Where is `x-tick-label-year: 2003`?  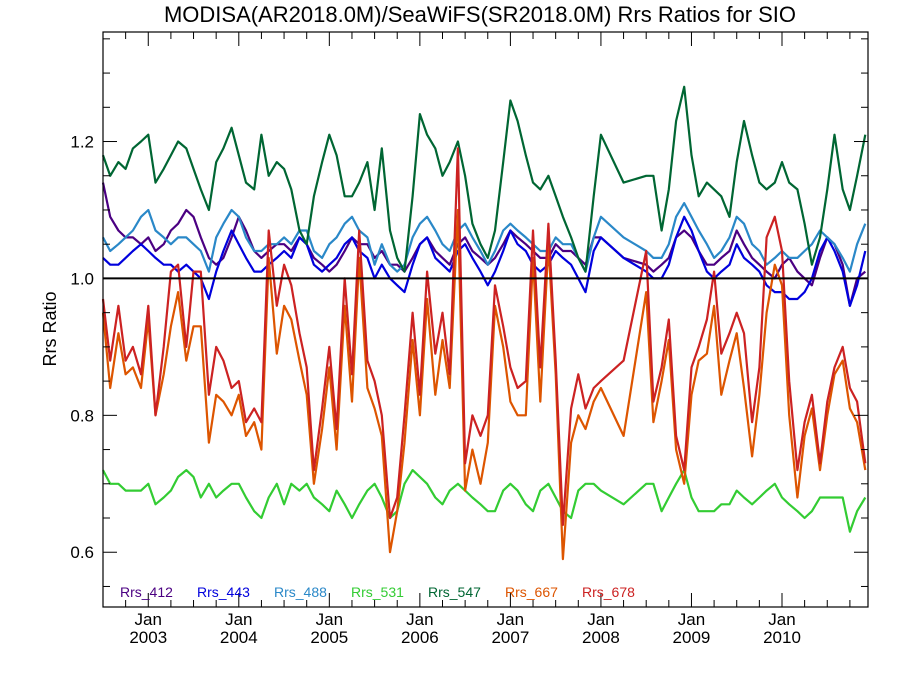
x-tick-label-year: 2003 is located at coordinates (148, 637).